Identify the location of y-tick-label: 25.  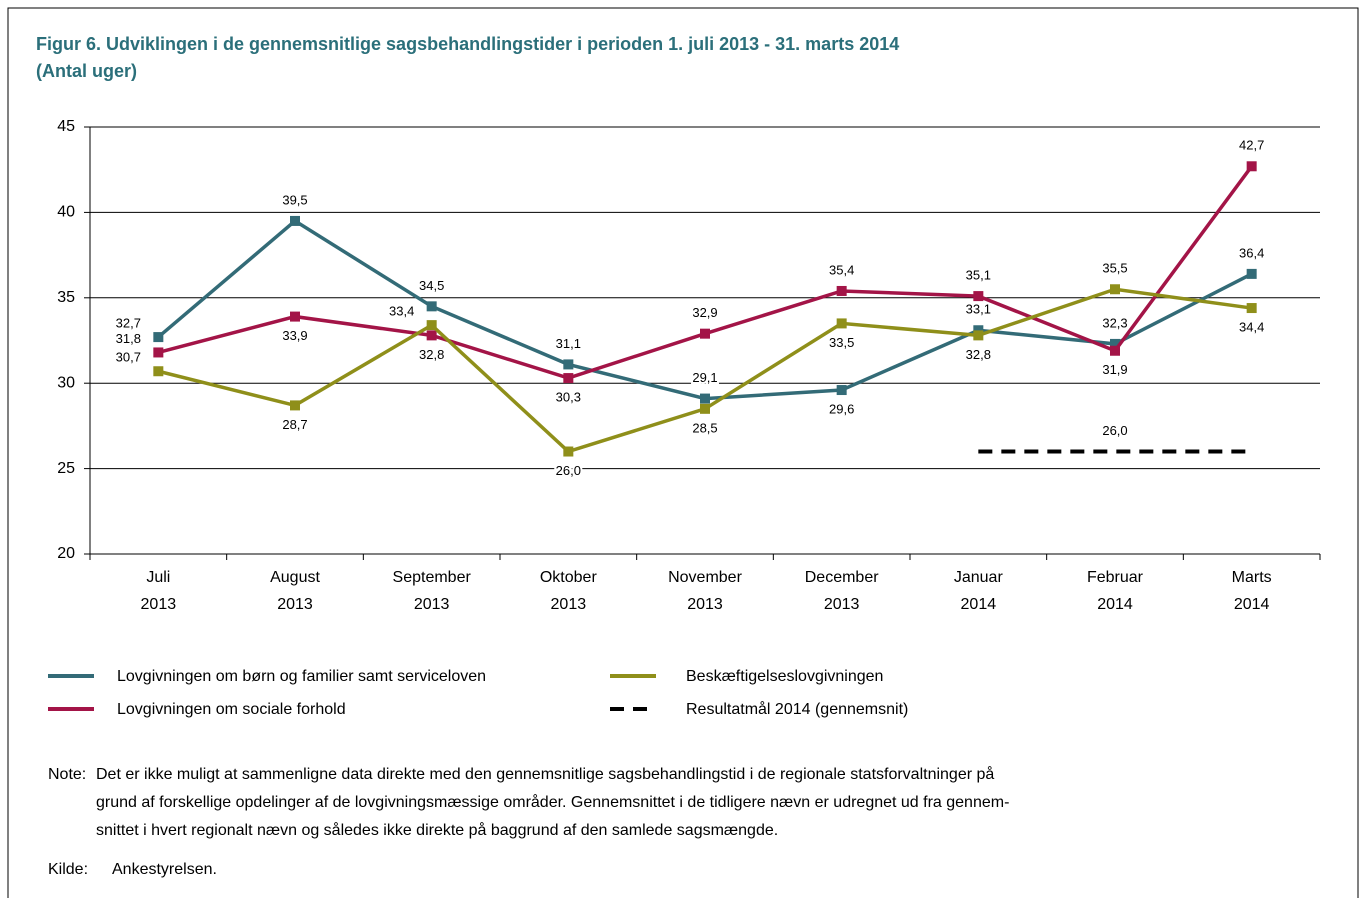
(66, 468).